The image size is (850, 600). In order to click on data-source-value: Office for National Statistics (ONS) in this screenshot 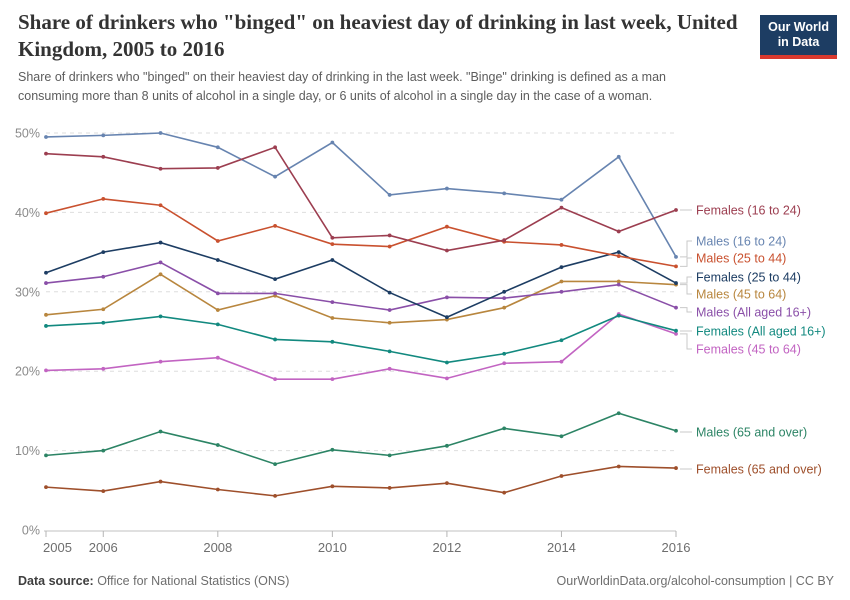, I will do `click(191, 581)`.